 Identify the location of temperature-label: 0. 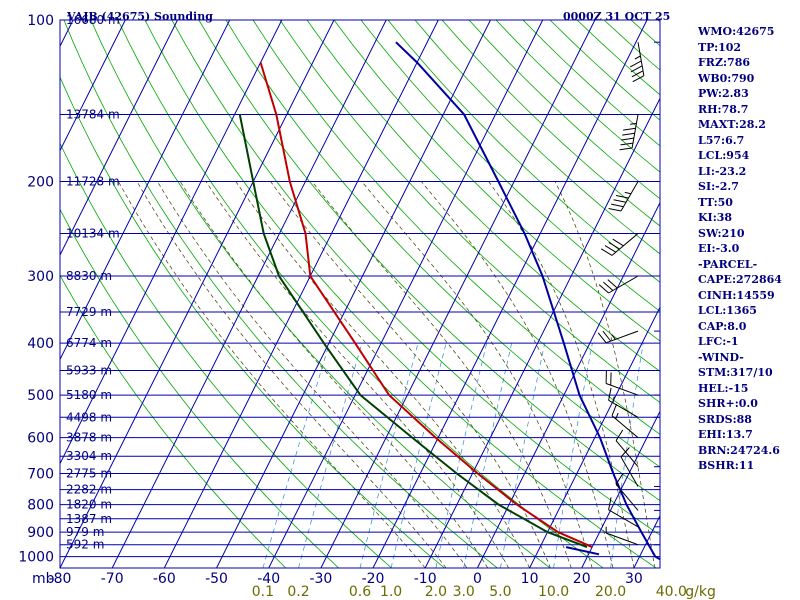
(477, 579).